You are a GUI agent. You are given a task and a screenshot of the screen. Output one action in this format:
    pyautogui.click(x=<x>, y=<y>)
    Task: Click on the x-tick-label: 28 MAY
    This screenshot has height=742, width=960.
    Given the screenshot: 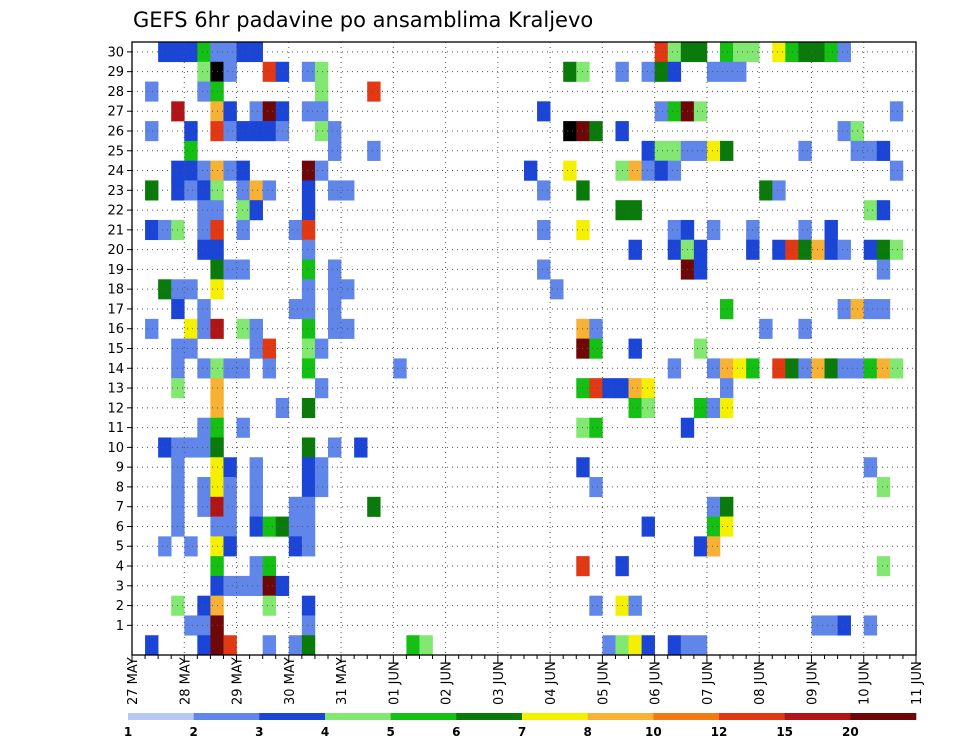 What is the action you would take?
    pyautogui.click(x=185, y=681)
    